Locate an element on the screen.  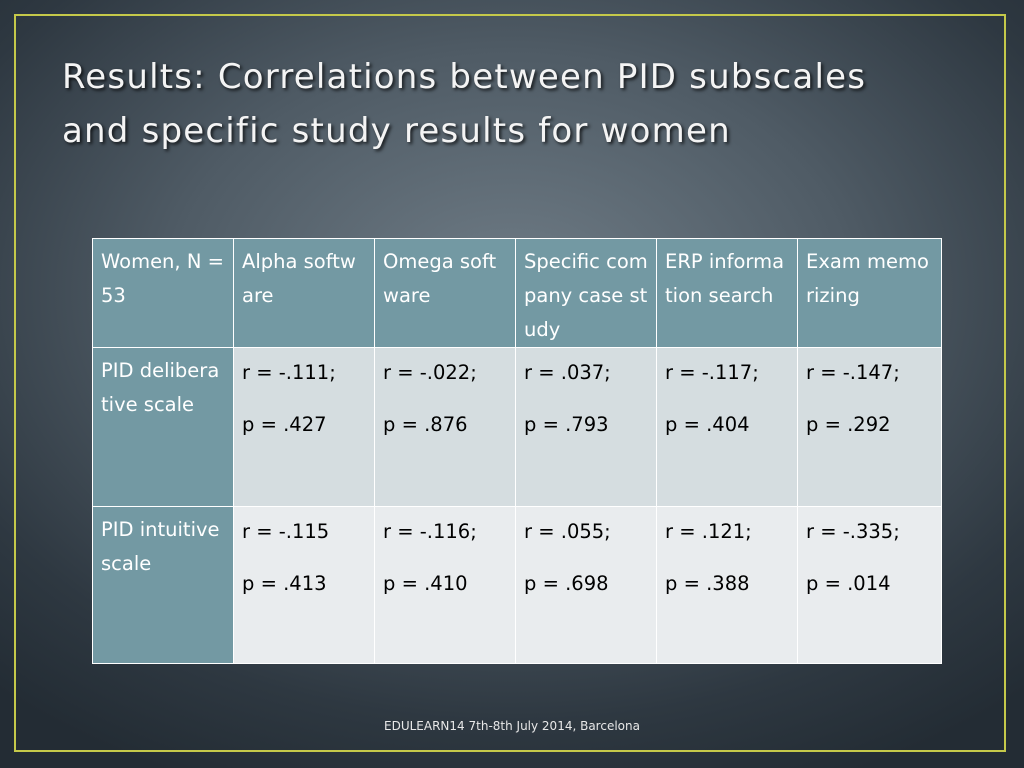
r-value: r = -.147; is located at coordinates (853, 372).